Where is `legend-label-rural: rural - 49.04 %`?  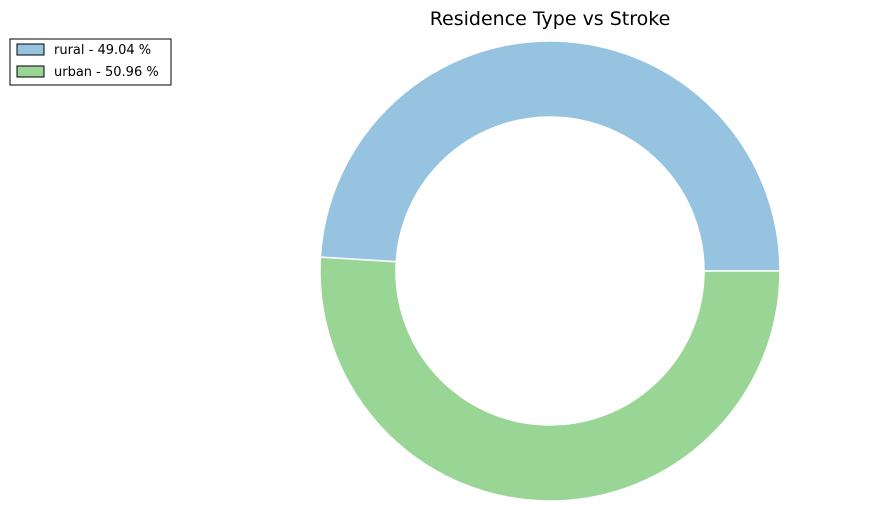 legend-label-rural: rural - 49.04 % is located at coordinates (102, 50).